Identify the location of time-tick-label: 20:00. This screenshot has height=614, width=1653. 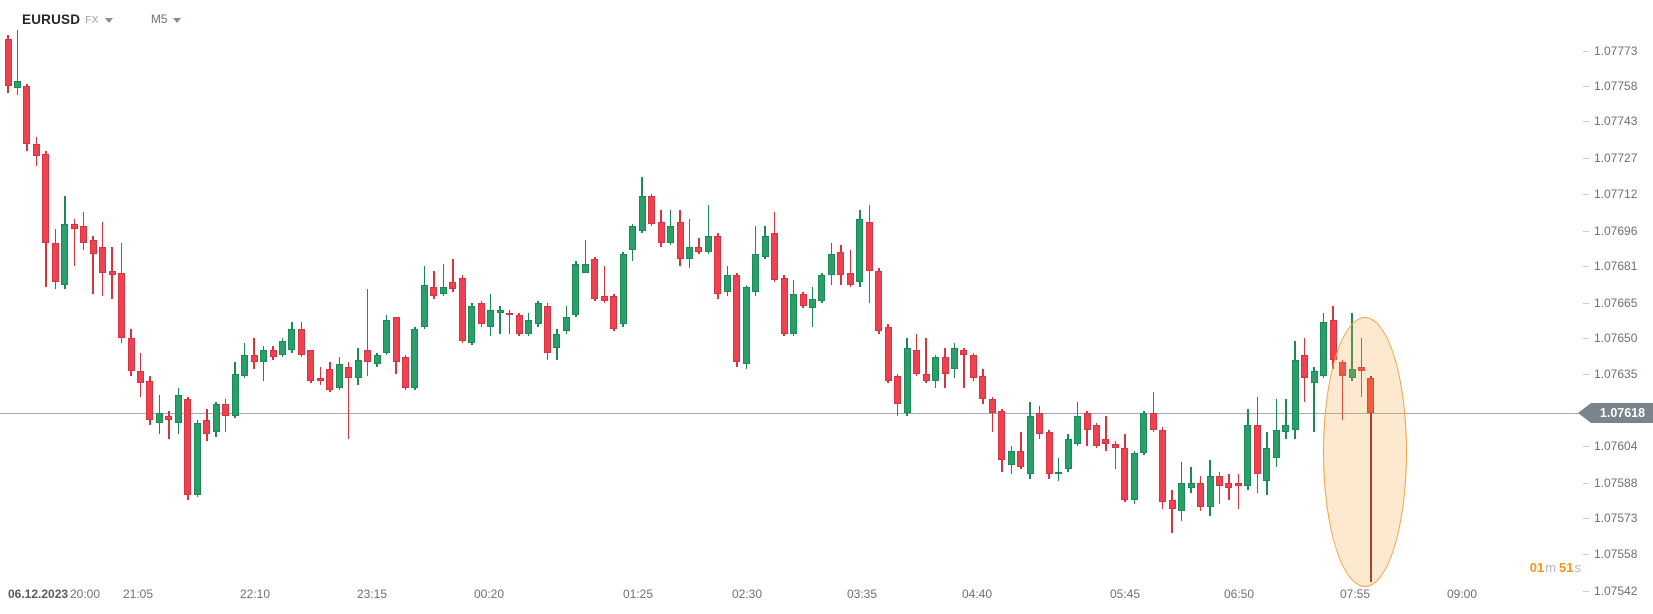
(85, 594).